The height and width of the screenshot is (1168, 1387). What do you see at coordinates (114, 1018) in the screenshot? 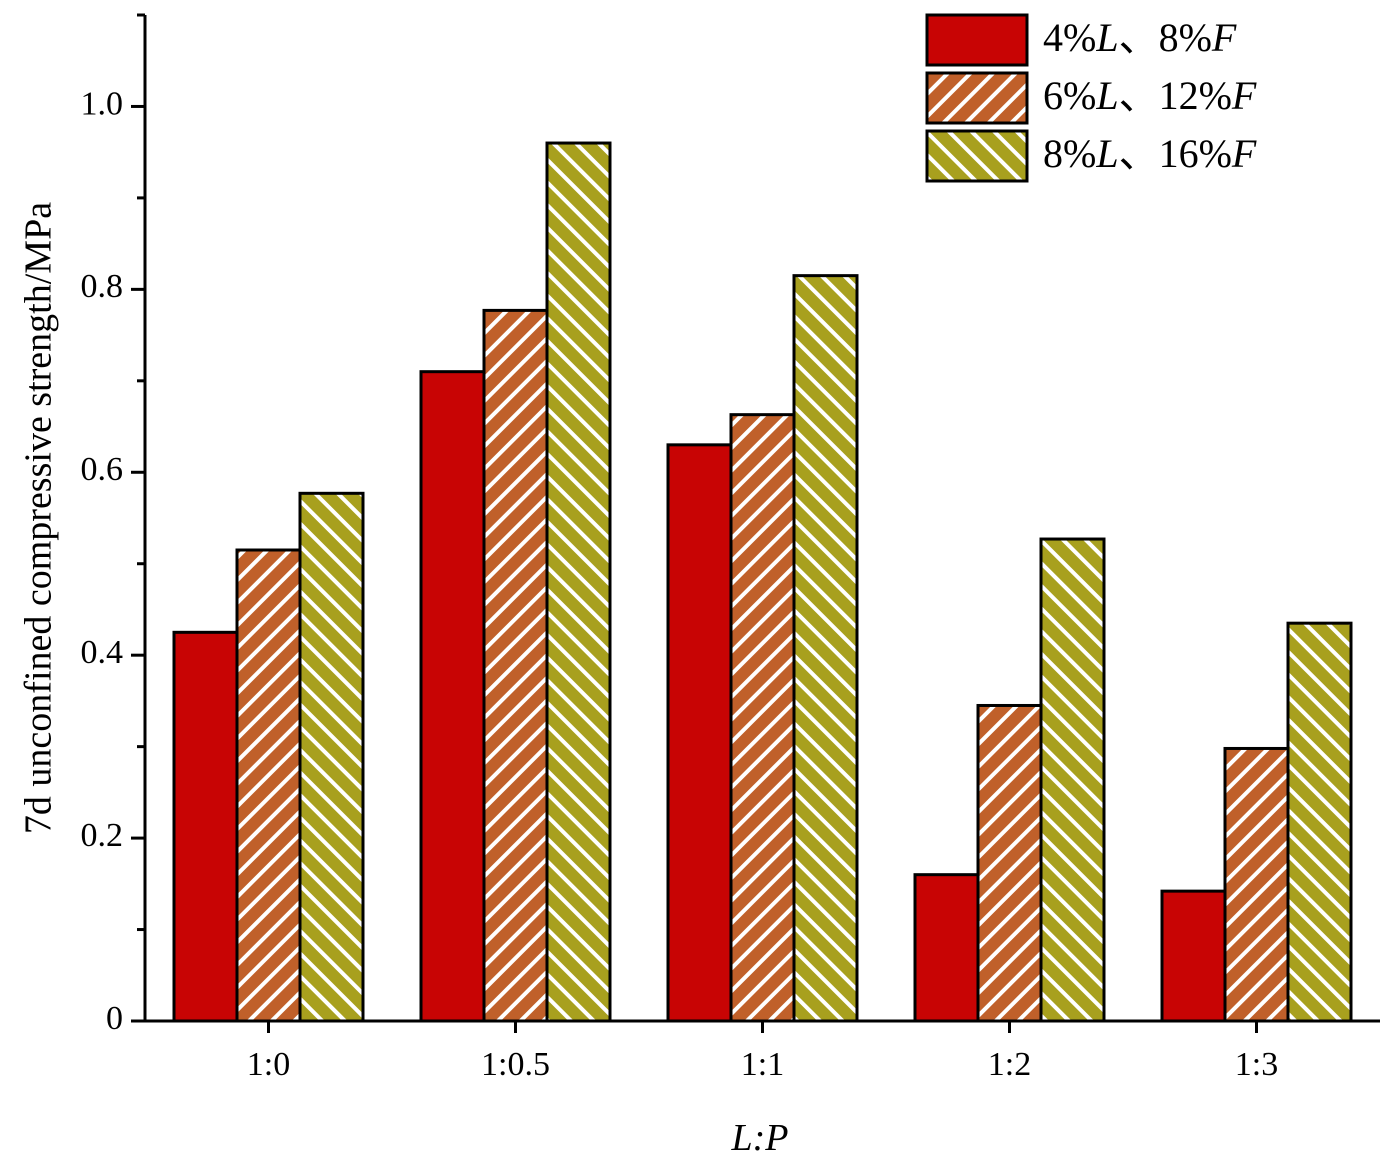
I see `y-tick-label: 0` at bounding box center [114, 1018].